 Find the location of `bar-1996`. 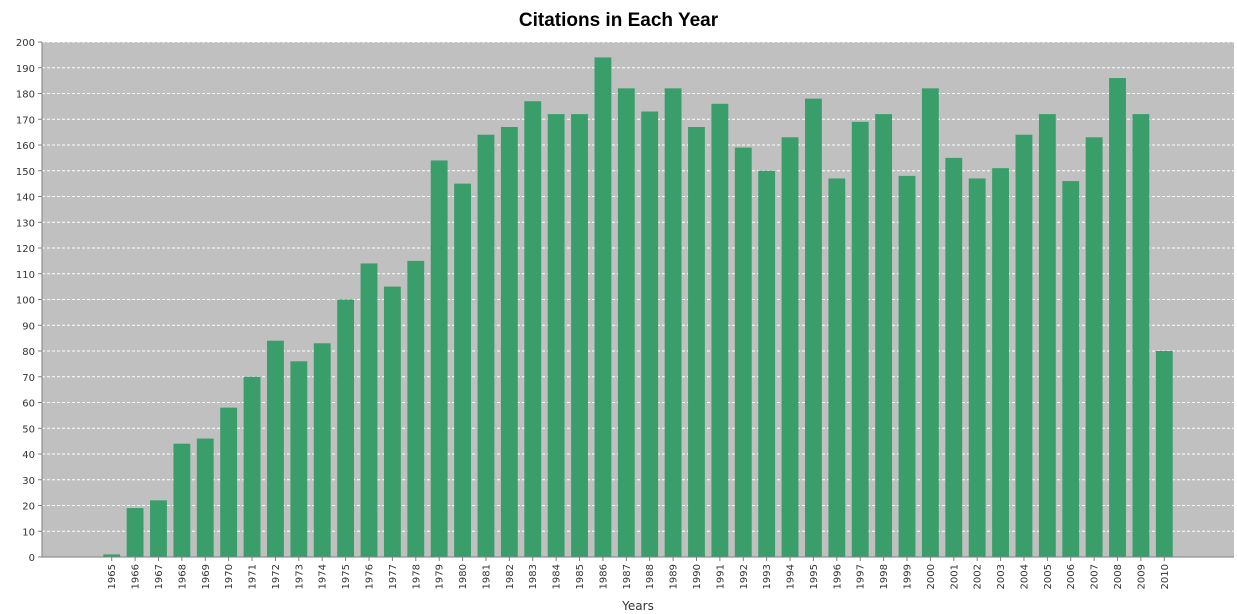

bar-1996 is located at coordinates (837, 367).